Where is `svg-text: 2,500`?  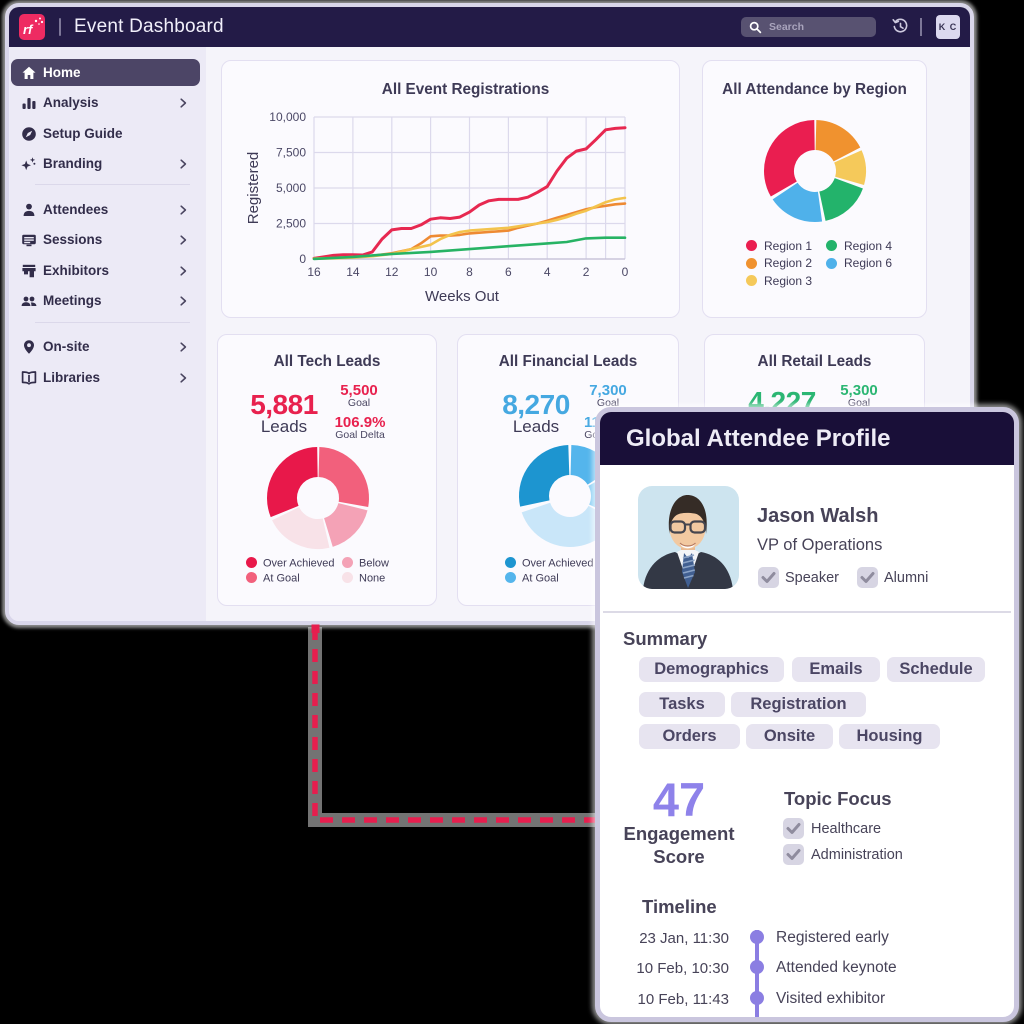
svg-text: 2,500 is located at coordinates (291, 224).